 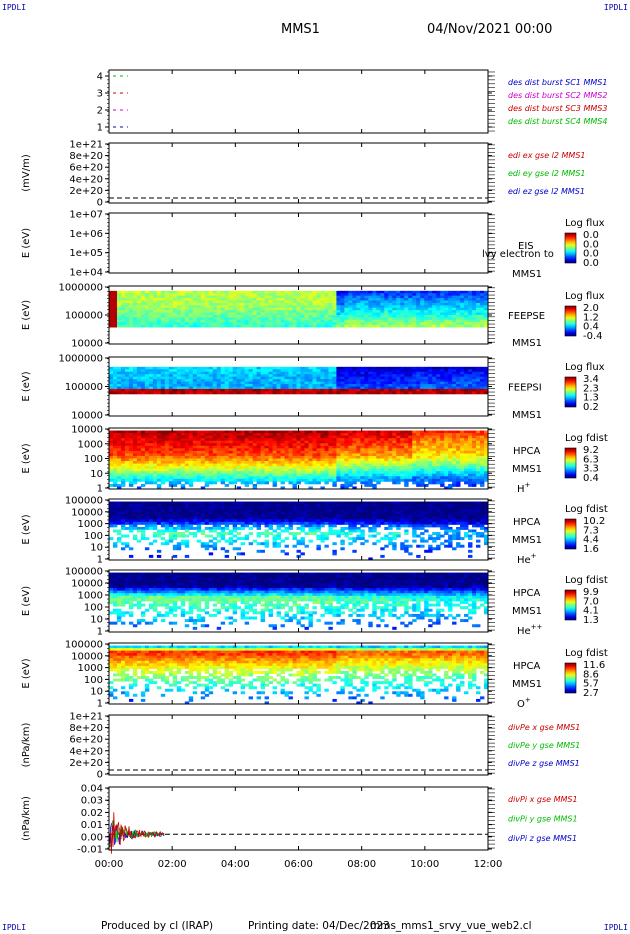 I want to click on colorbar-title-feeps-e: Log flux, so click(x=585, y=296).